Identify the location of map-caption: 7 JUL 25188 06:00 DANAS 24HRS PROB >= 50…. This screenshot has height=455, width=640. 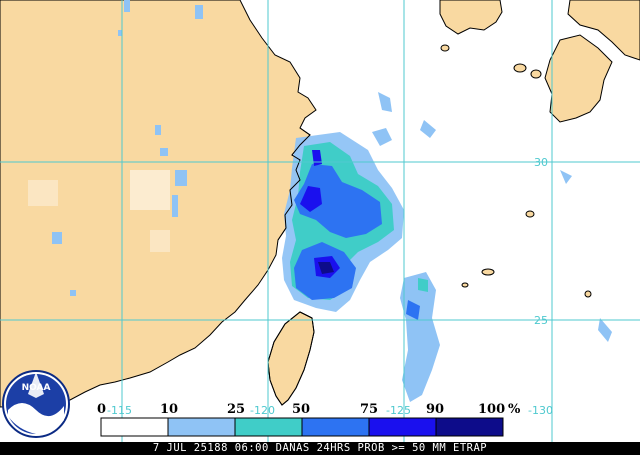
(320, 448).